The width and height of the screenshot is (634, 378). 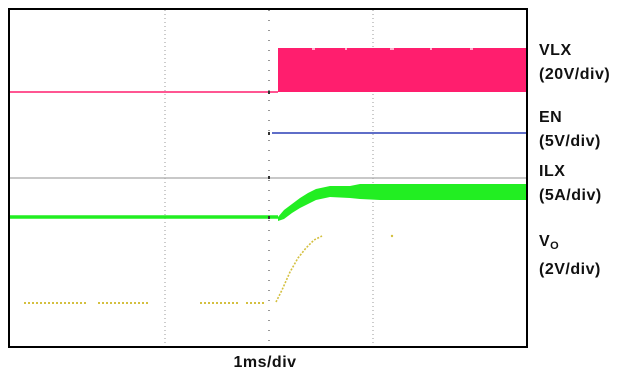 I want to click on label-vo-main: V, so click(x=545, y=241).